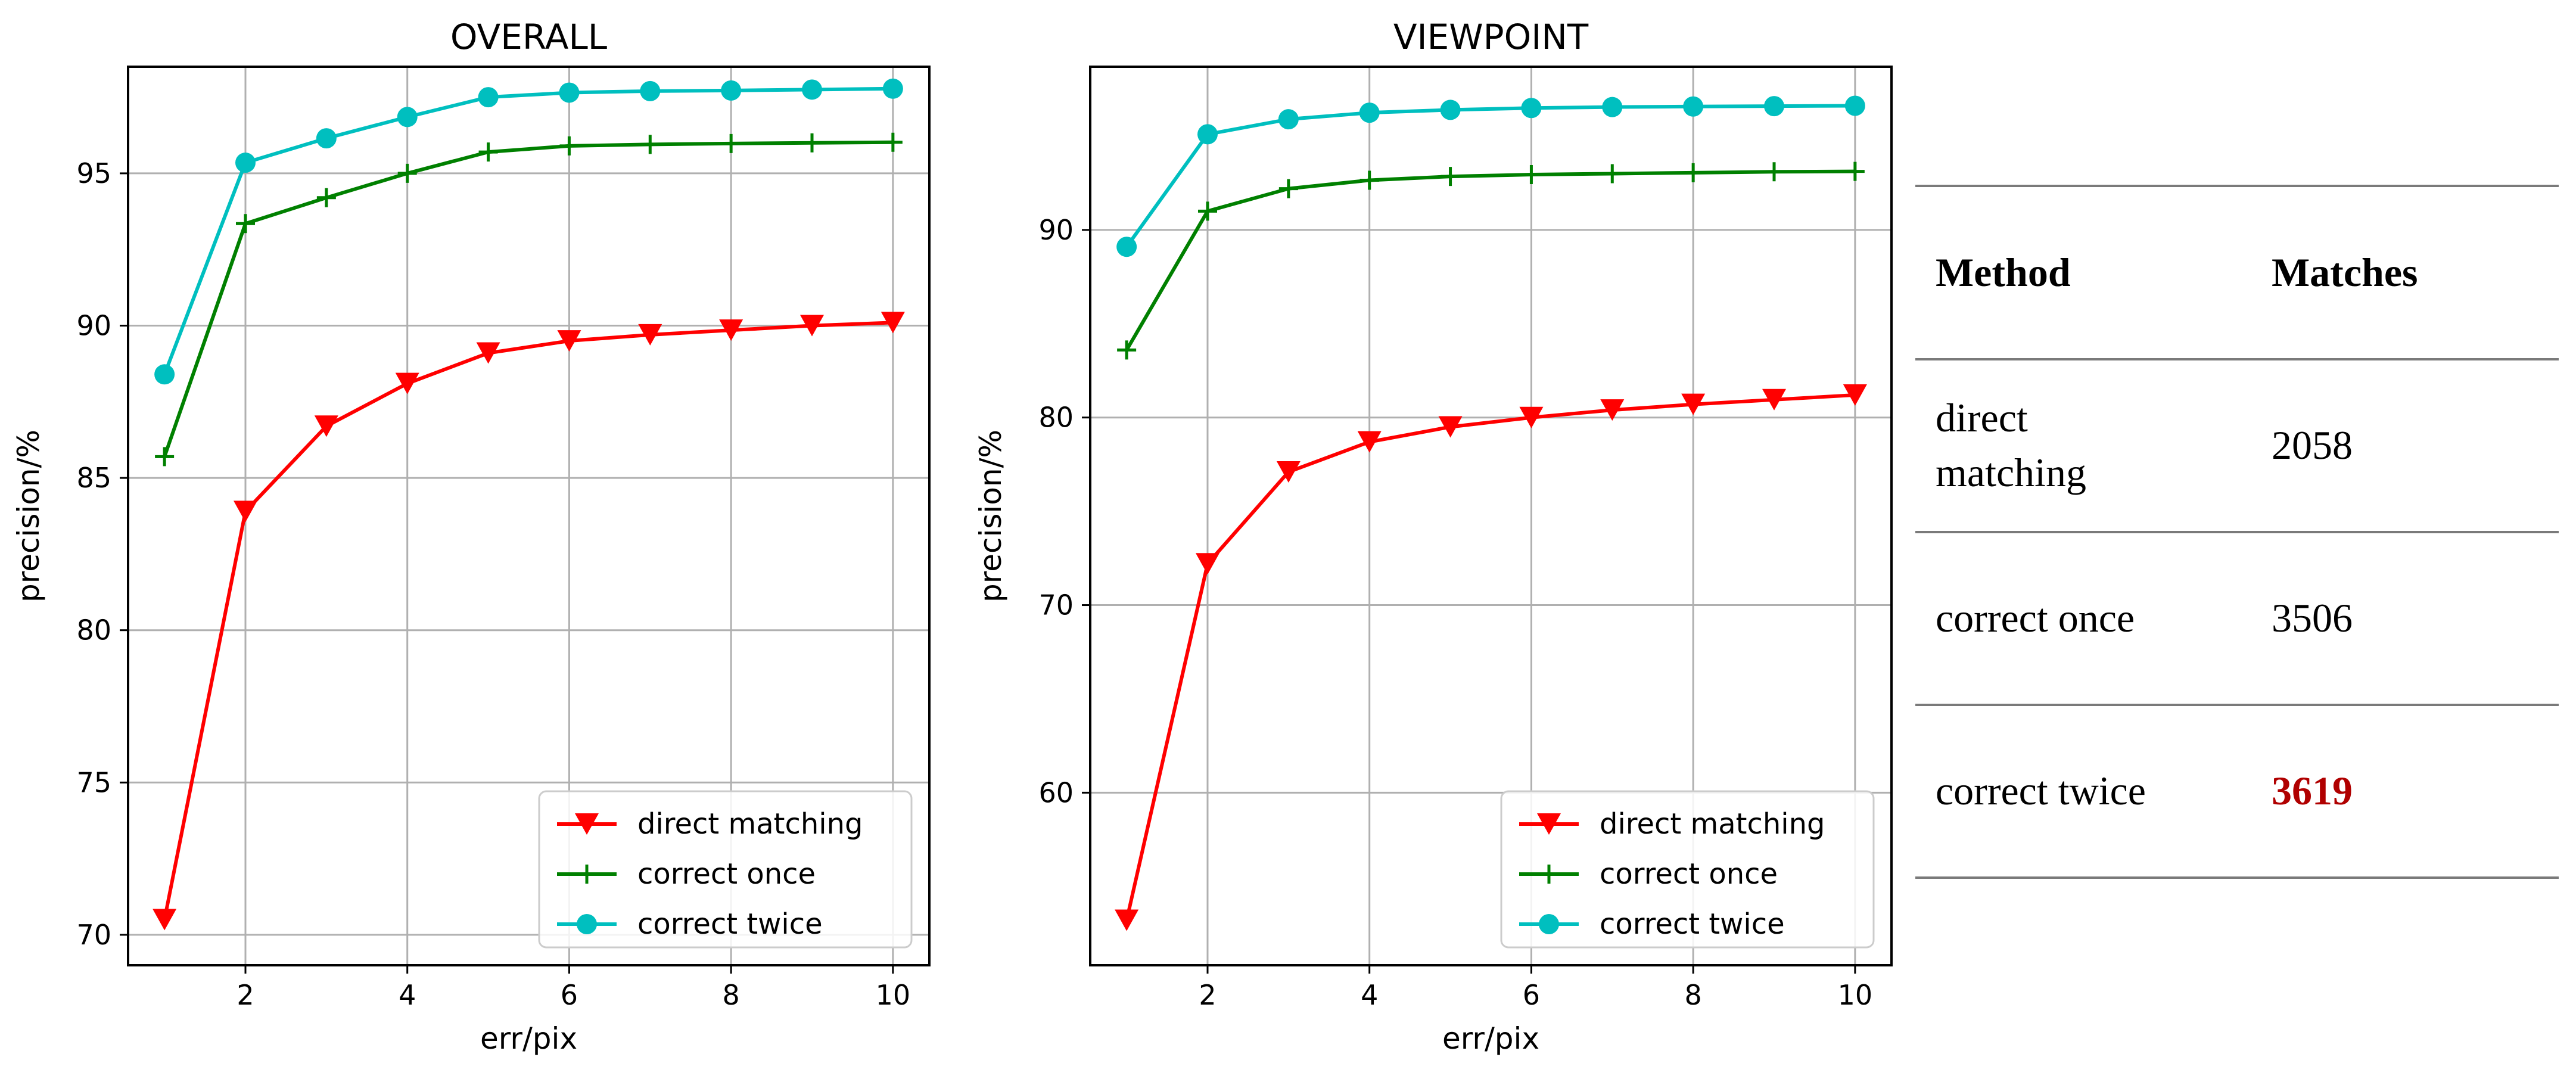 The height and width of the screenshot is (1088, 2576). What do you see at coordinates (93, 782) in the screenshot?
I see `y-tick-label: 75` at bounding box center [93, 782].